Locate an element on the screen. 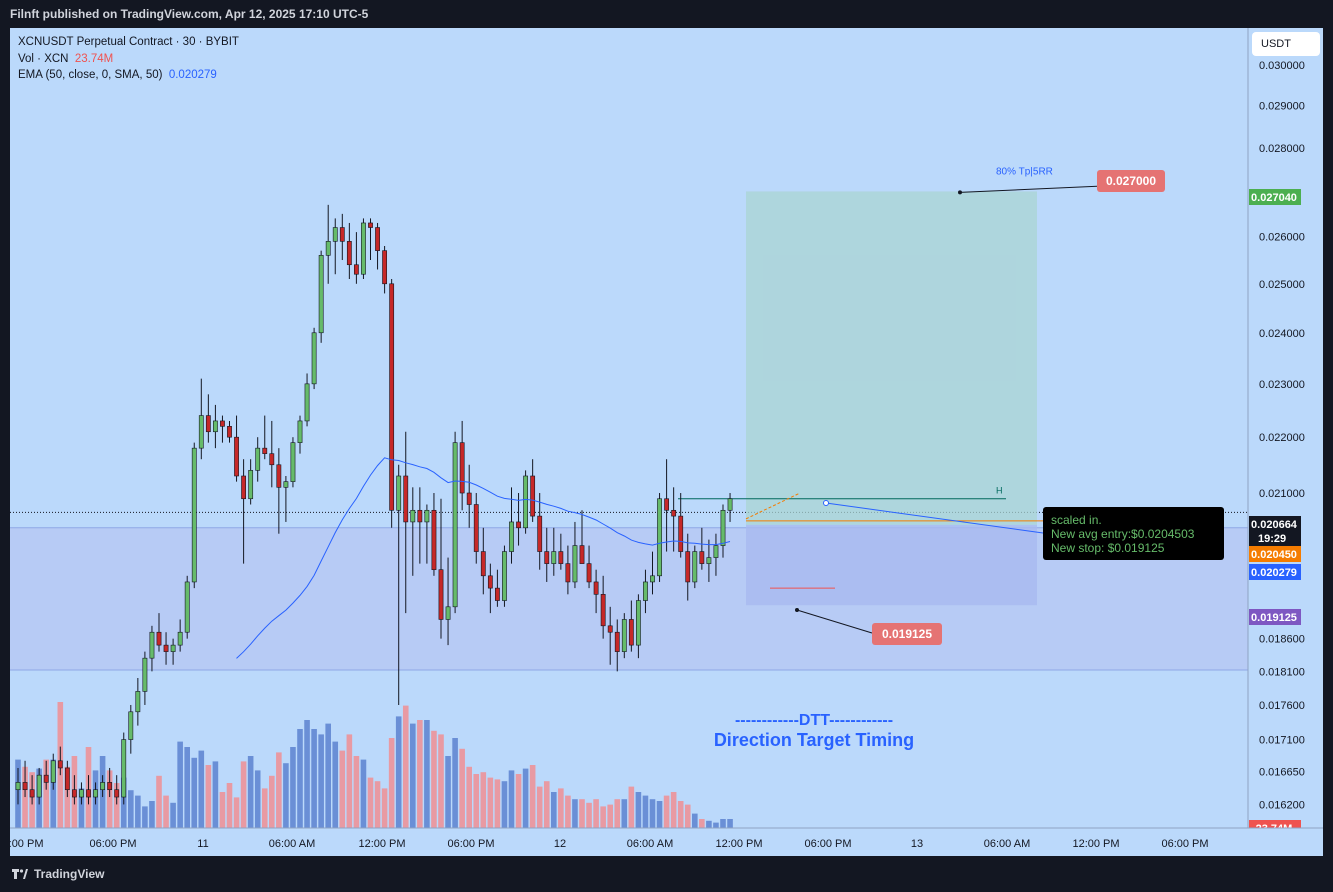 The width and height of the screenshot is (1333, 892). position-tool is located at coordinates (862, 398).